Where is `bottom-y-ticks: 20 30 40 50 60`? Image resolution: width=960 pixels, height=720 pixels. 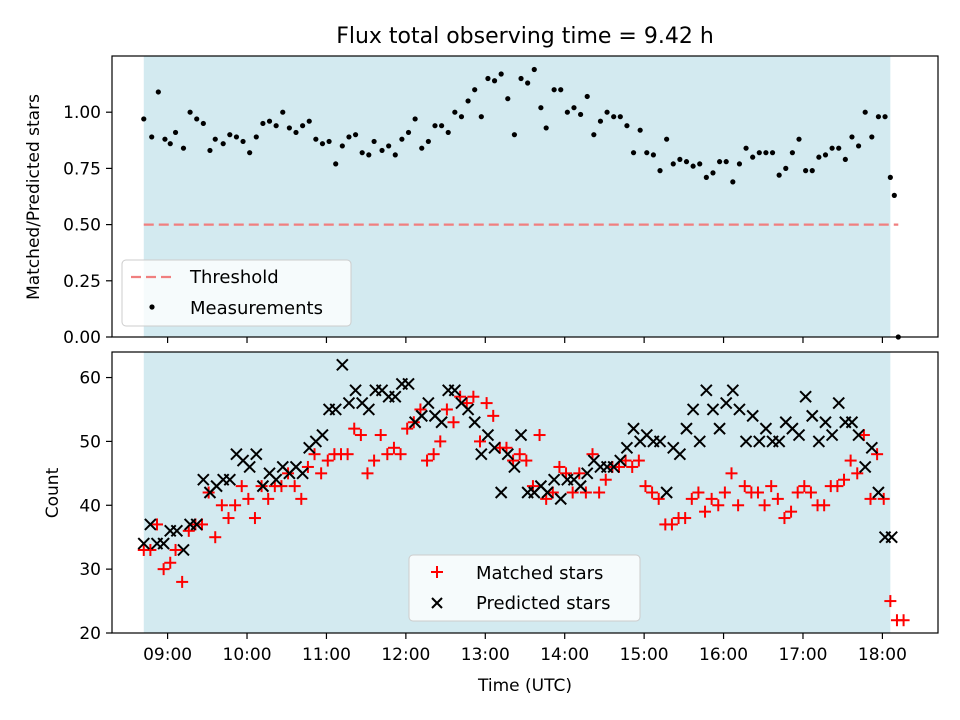 bottom-y-ticks: 20 30 40 50 60 is located at coordinates (95, 506).